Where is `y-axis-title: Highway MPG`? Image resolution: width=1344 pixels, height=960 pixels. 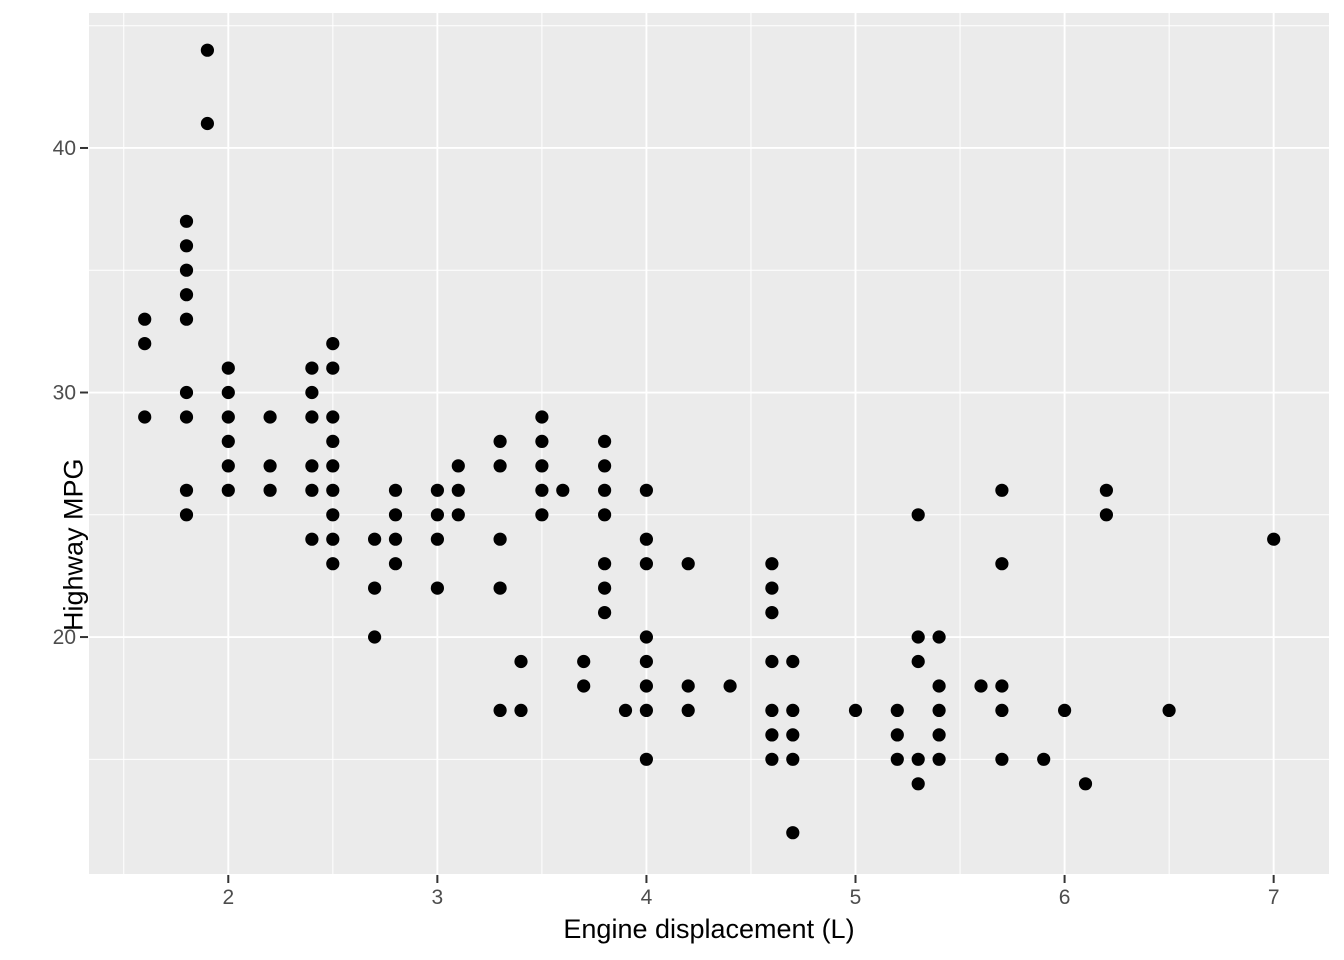
y-axis-title: Highway MPG is located at coordinates (73, 545).